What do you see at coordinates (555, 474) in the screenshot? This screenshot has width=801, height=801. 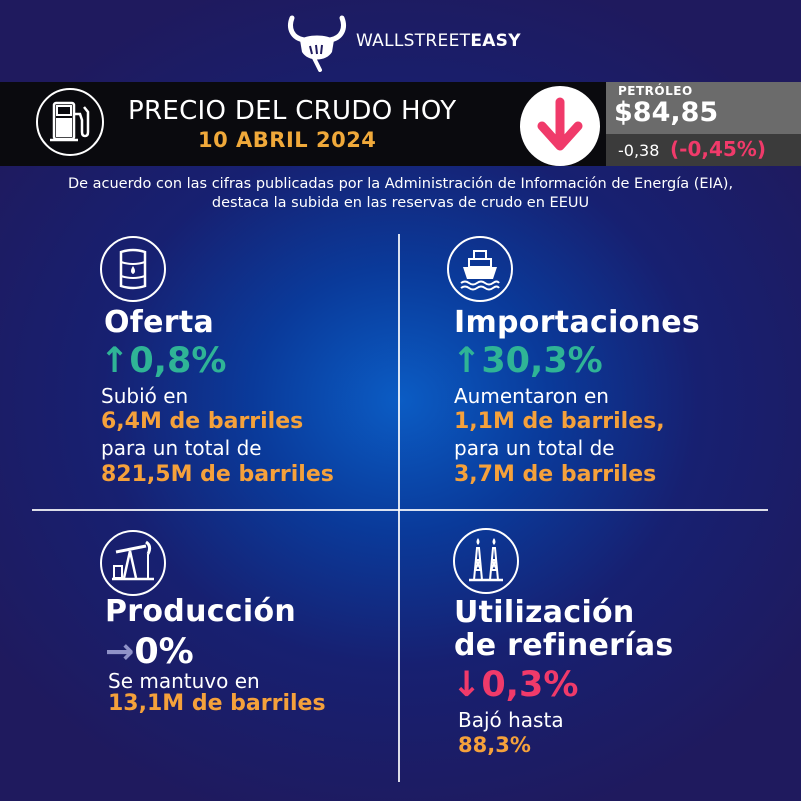 I see `importaciones-line4: 3,7M de barriles` at bounding box center [555, 474].